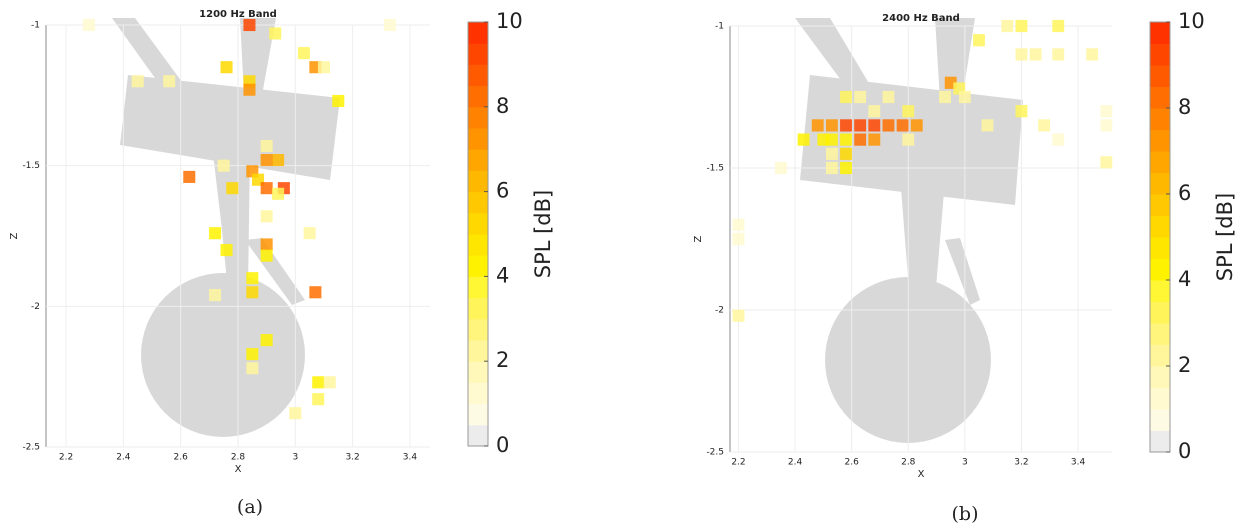 The width and height of the screenshot is (1243, 529). I want to click on x-tick-label: 2.6, so click(852, 463).